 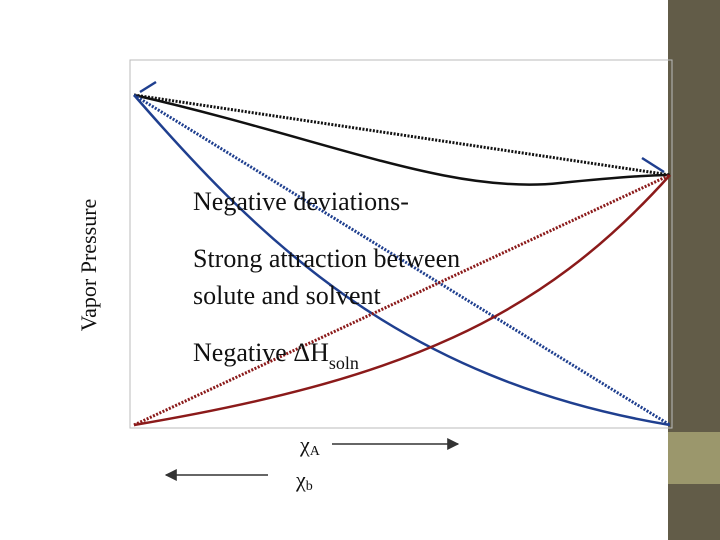 I want to click on x-subscript: b, so click(x=309, y=486).